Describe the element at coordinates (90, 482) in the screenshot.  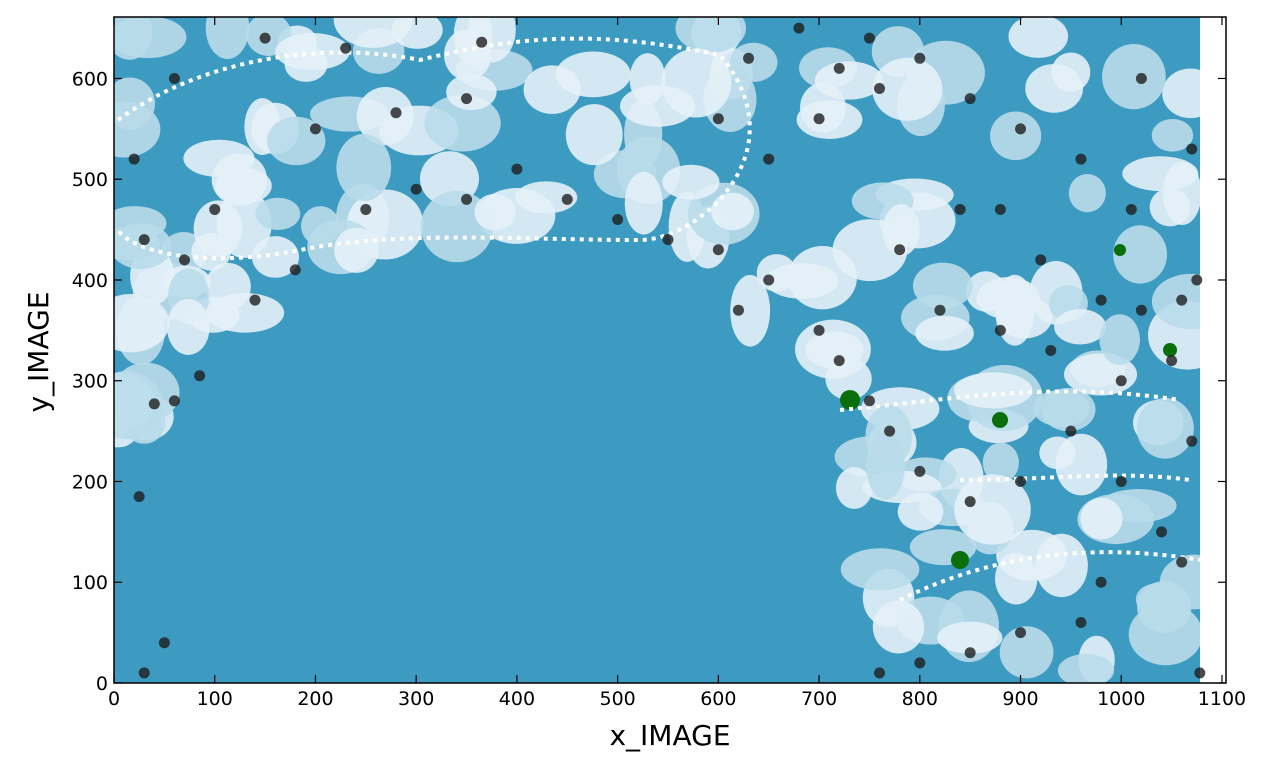
I see `y-tick-label: 200` at that location.